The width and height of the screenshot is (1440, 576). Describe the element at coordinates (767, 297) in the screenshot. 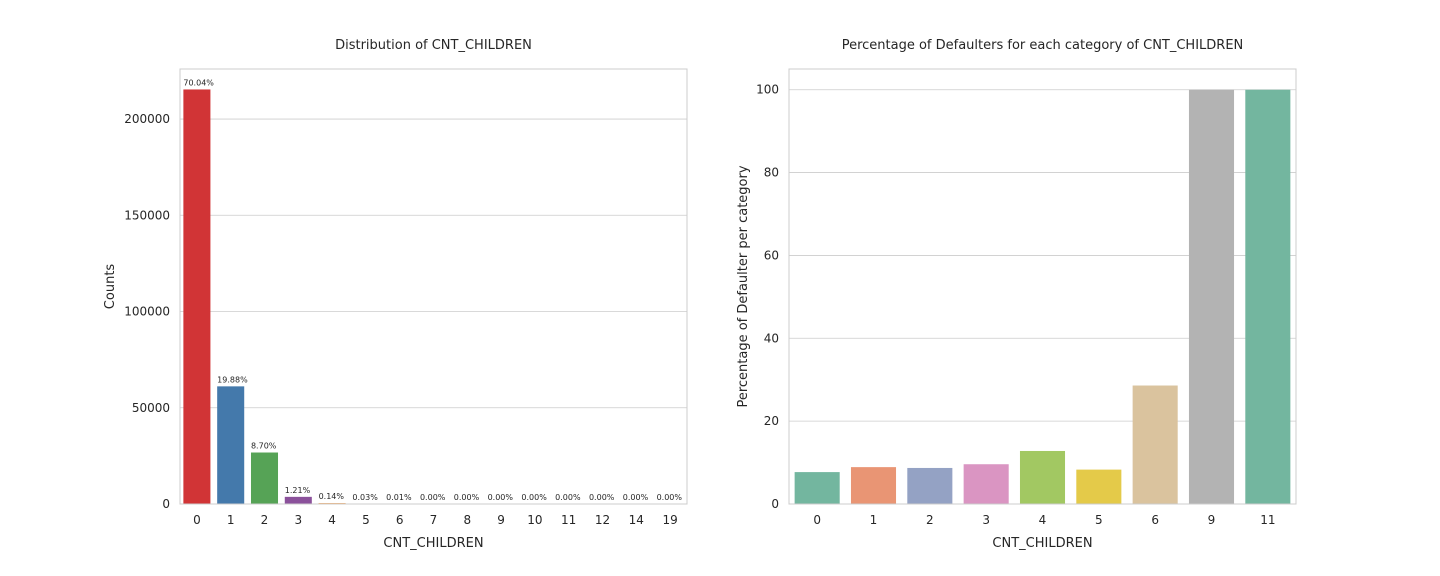

I see `chart-defaulters-yticks: 0 20 40 60 80 100` at that location.